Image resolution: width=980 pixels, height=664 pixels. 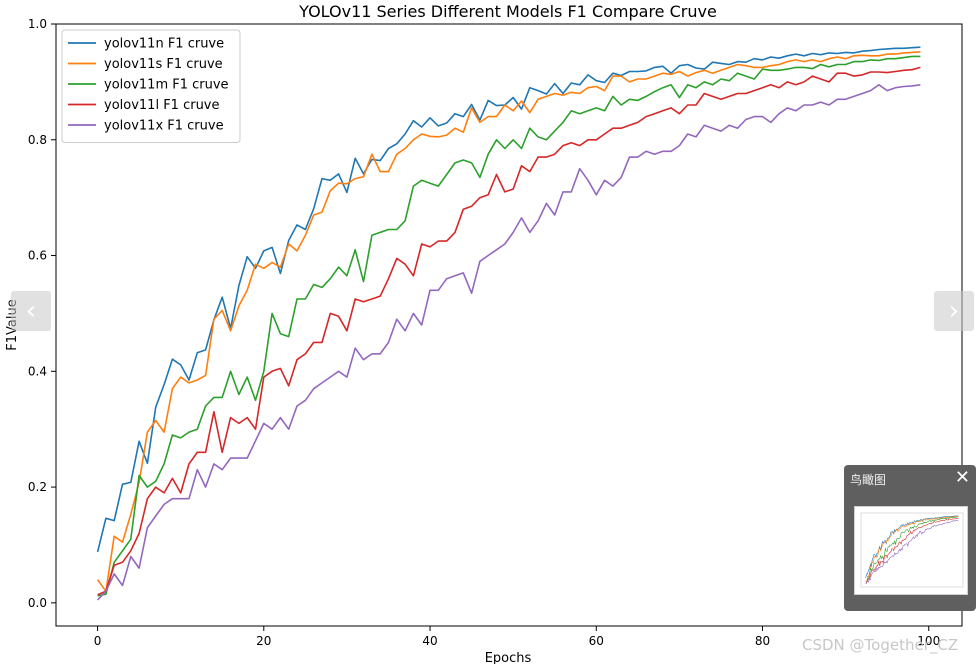 What do you see at coordinates (263, 641) in the screenshot?
I see `x-tick-label: 20` at bounding box center [263, 641].